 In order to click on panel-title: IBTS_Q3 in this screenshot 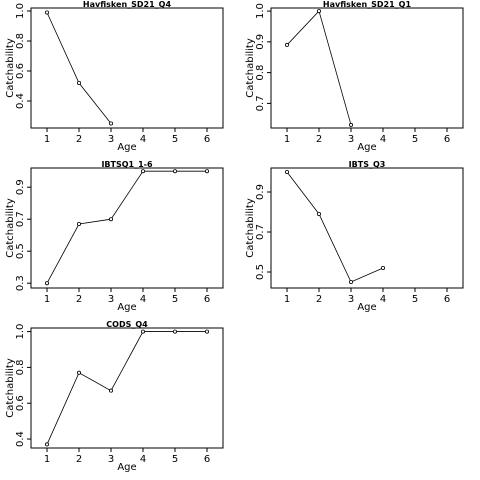, I will do `click(367, 164)`.